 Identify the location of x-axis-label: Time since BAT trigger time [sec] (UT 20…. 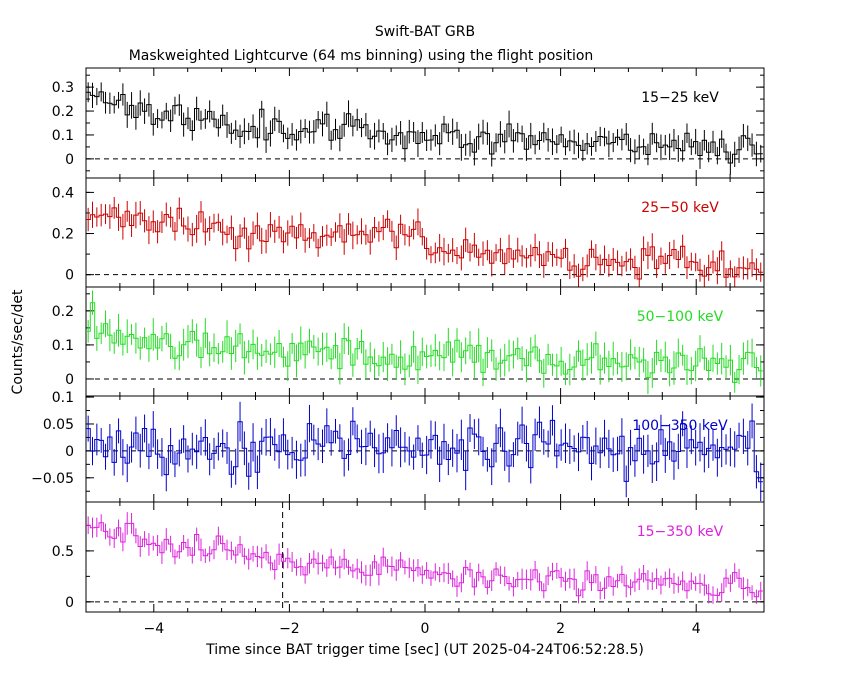
(424, 650).